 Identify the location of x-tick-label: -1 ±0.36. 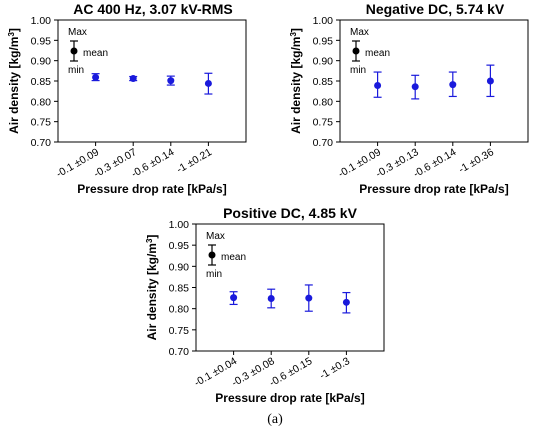
(476, 161).